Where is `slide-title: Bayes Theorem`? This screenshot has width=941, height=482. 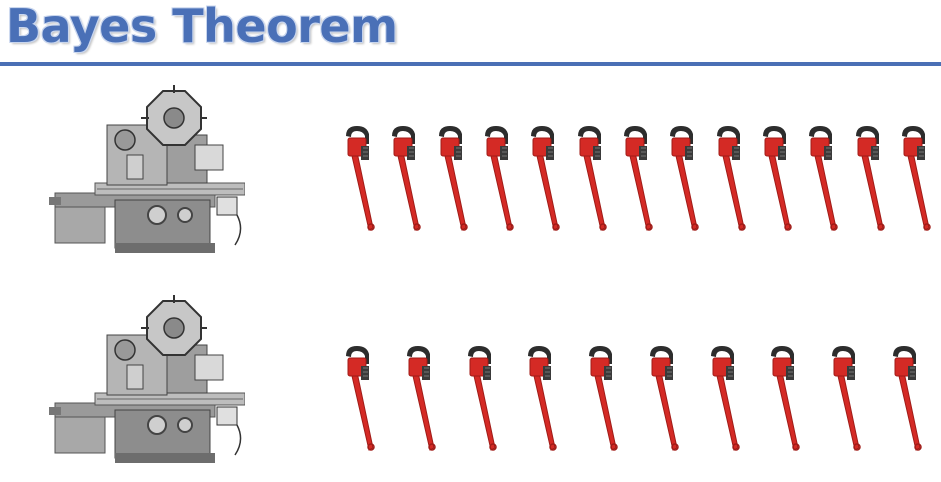 slide-title: Bayes Theorem is located at coordinates (202, 26).